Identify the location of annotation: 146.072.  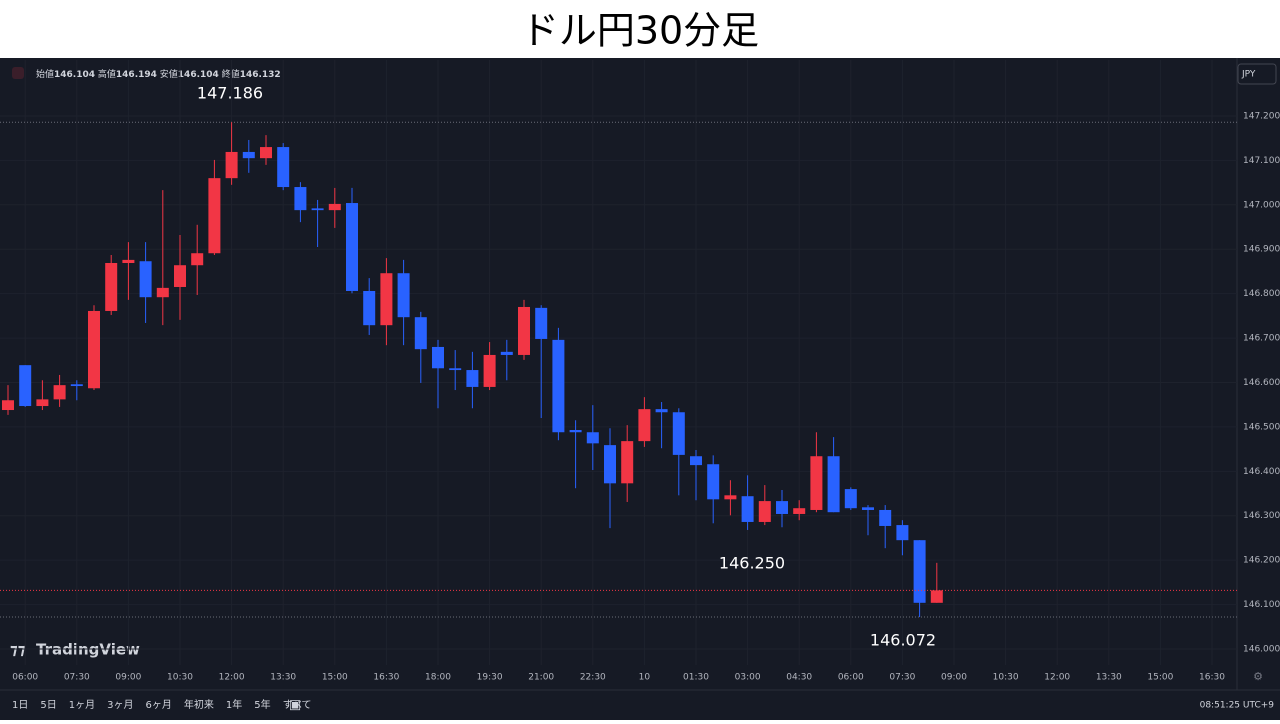
(903, 640).